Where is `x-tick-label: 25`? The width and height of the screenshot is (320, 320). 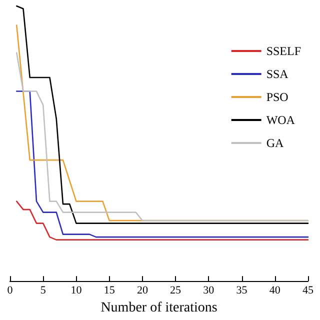 x-tick-label: 25 is located at coordinates (176, 290).